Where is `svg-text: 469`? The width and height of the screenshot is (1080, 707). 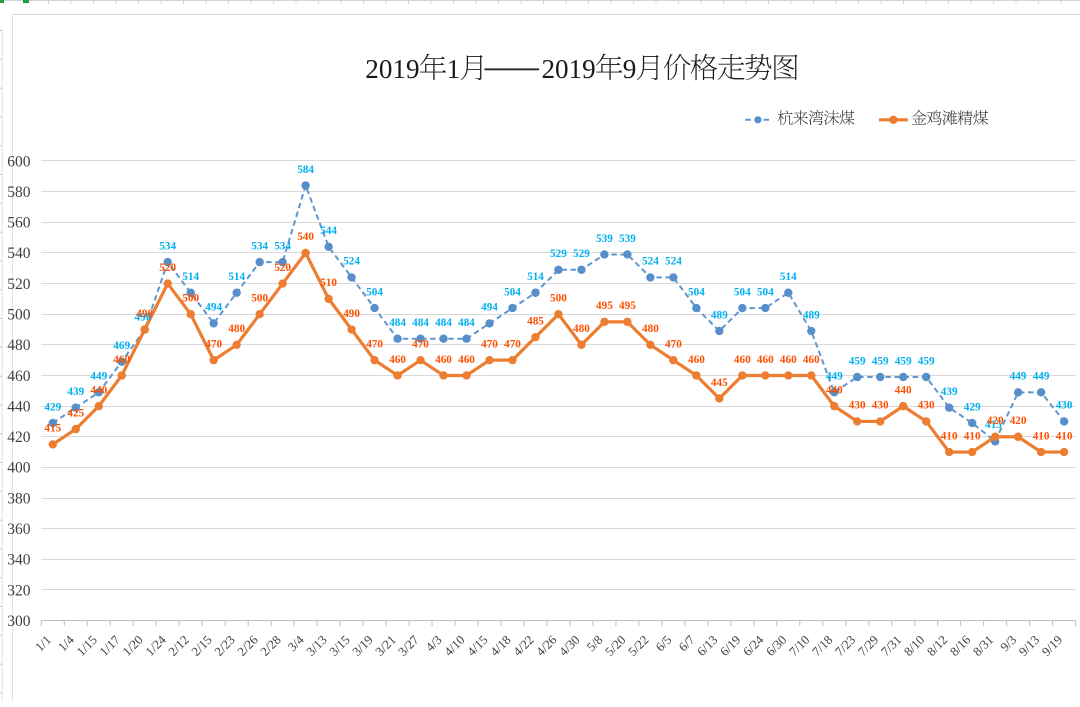
svg-text: 469 is located at coordinates (121, 346).